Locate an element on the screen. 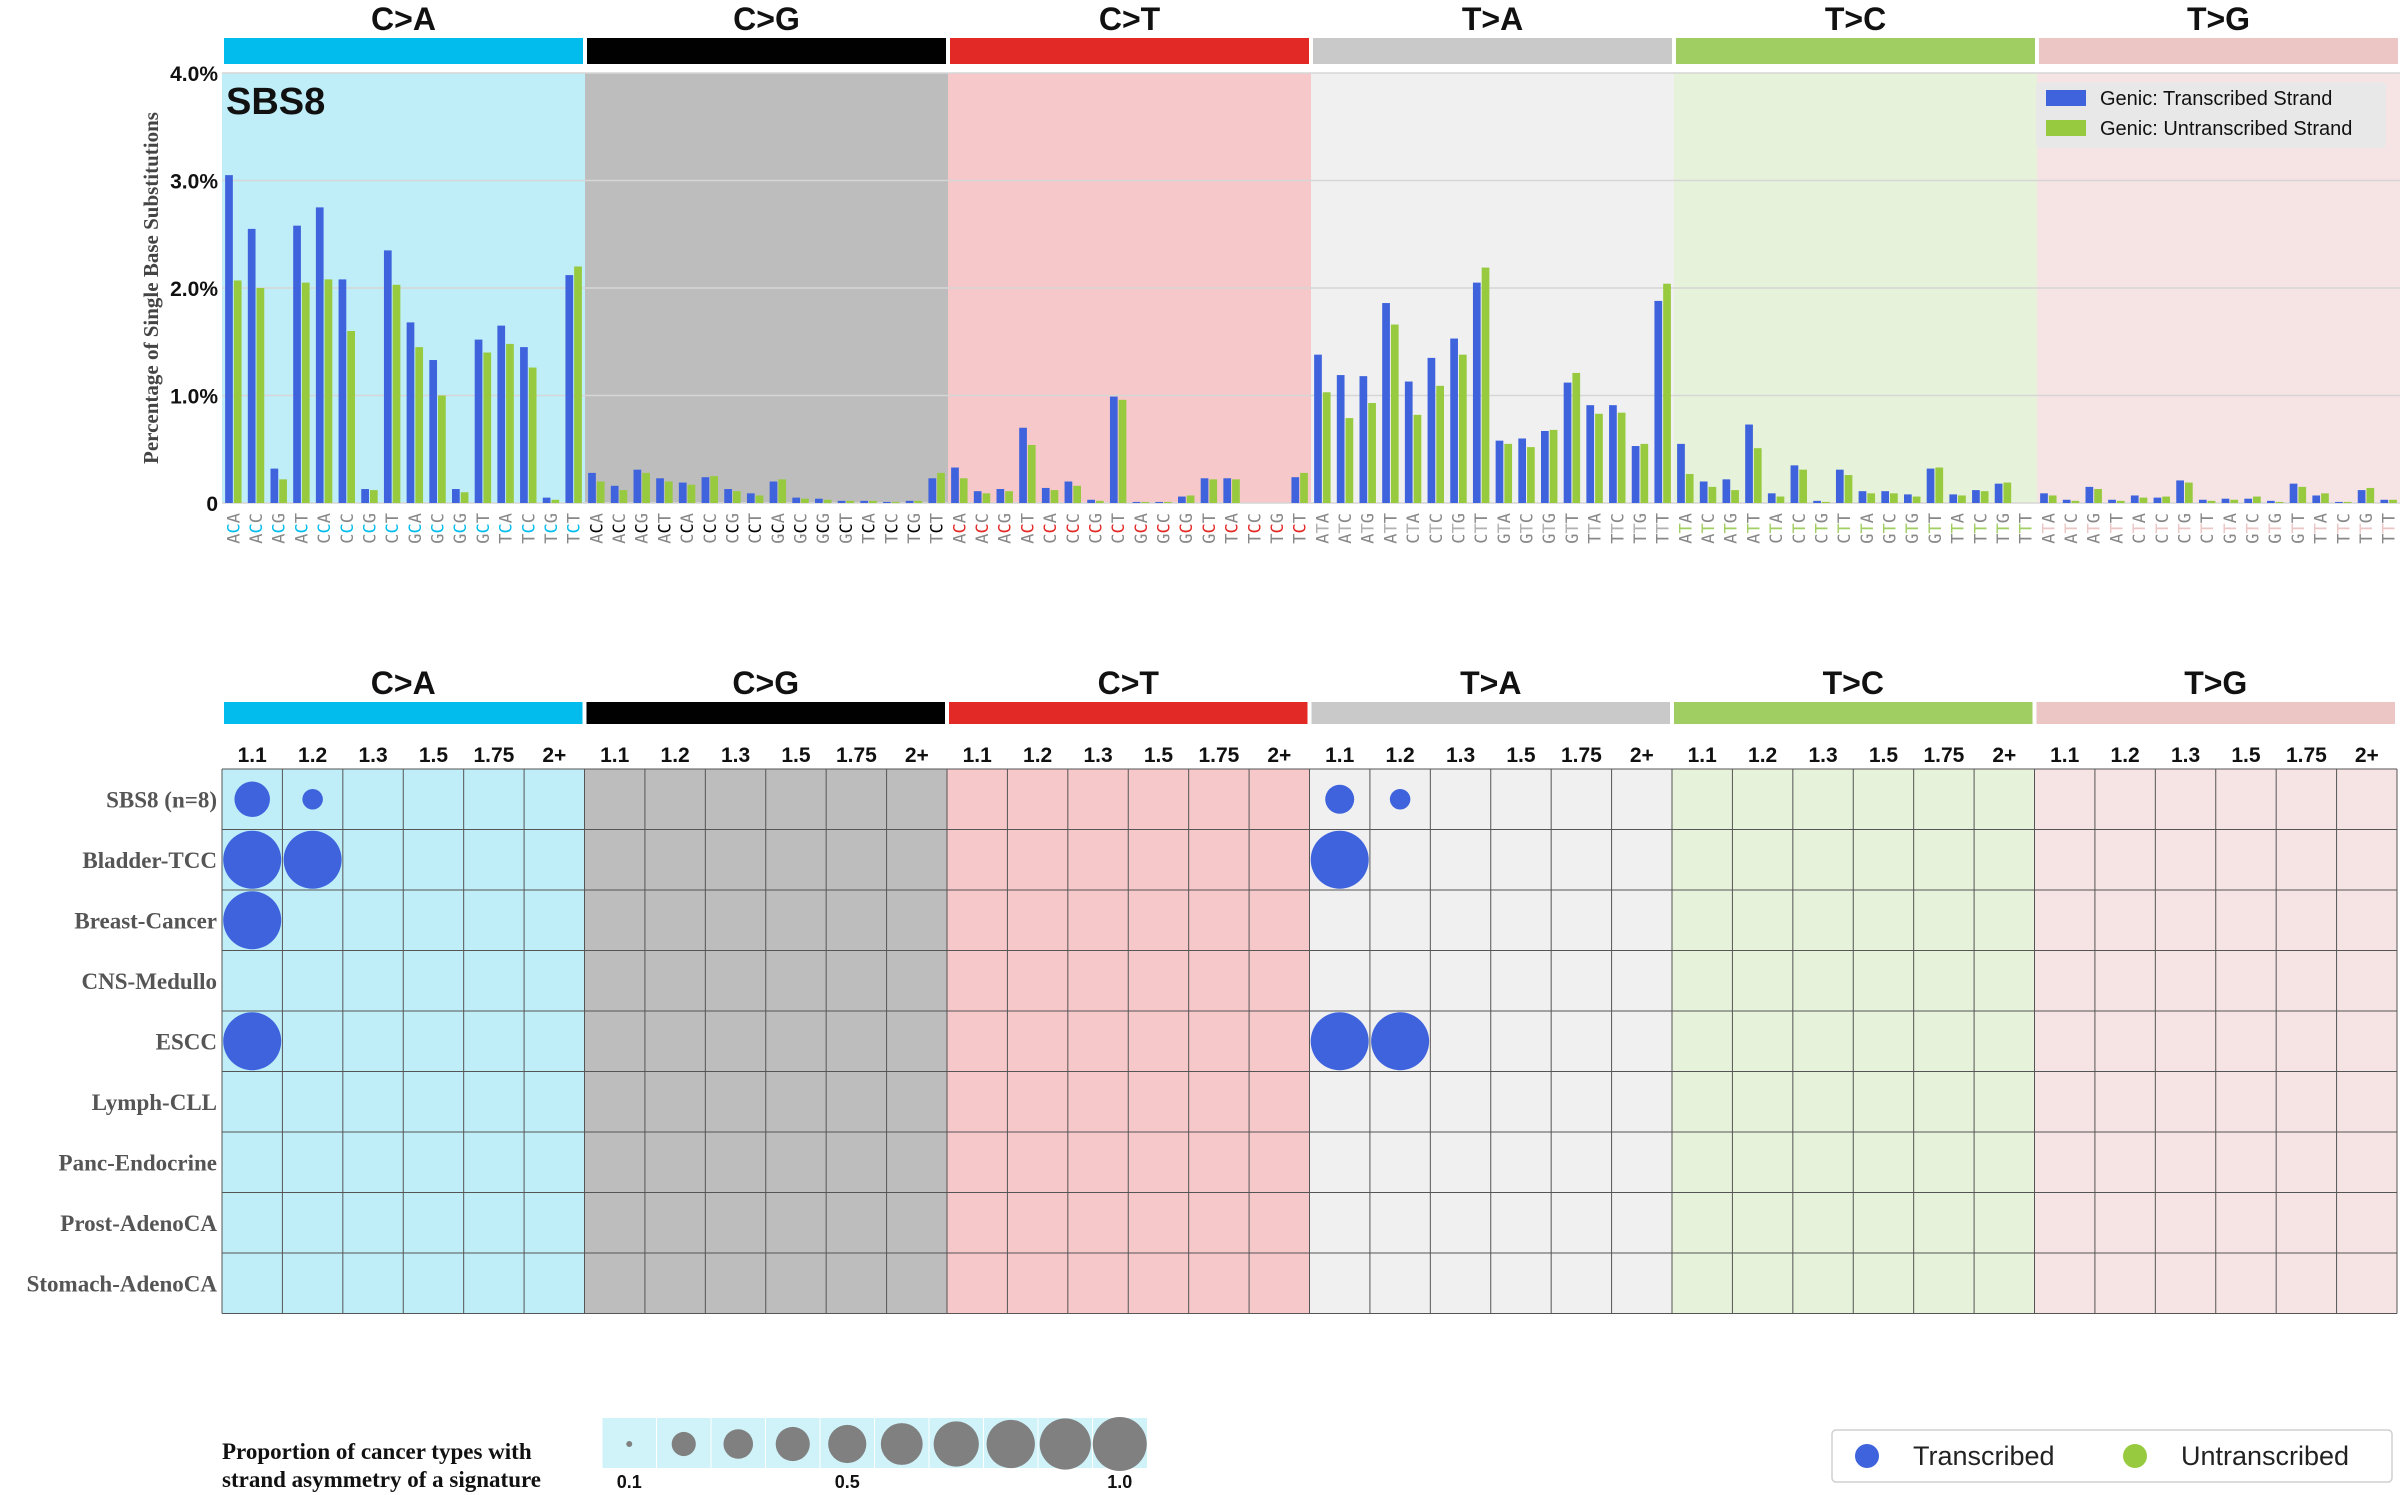 The height and width of the screenshot is (1495, 2400). x-tick-label-text: TCT is located at coordinates (575, 528).